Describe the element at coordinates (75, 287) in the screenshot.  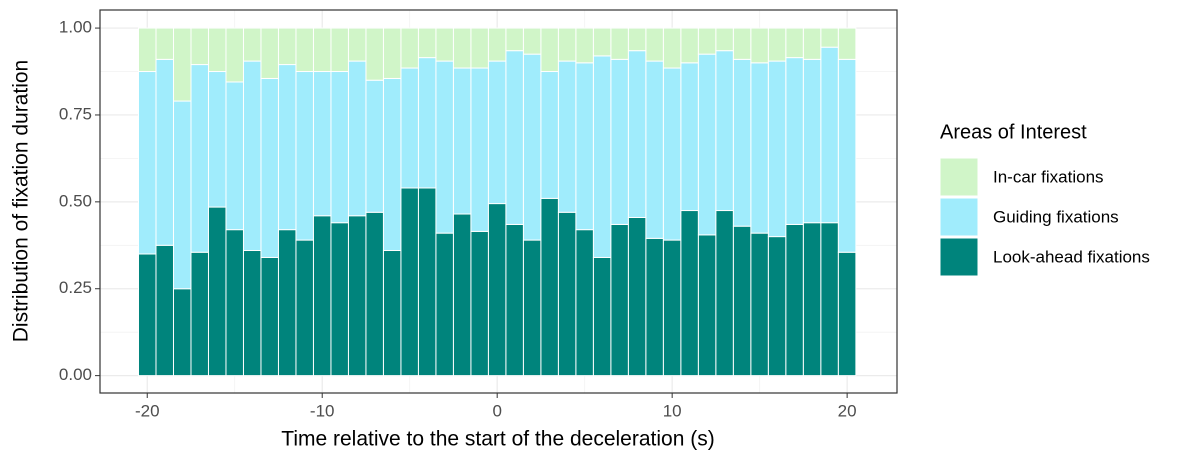
I see `y-tick-label: 0.25` at that location.